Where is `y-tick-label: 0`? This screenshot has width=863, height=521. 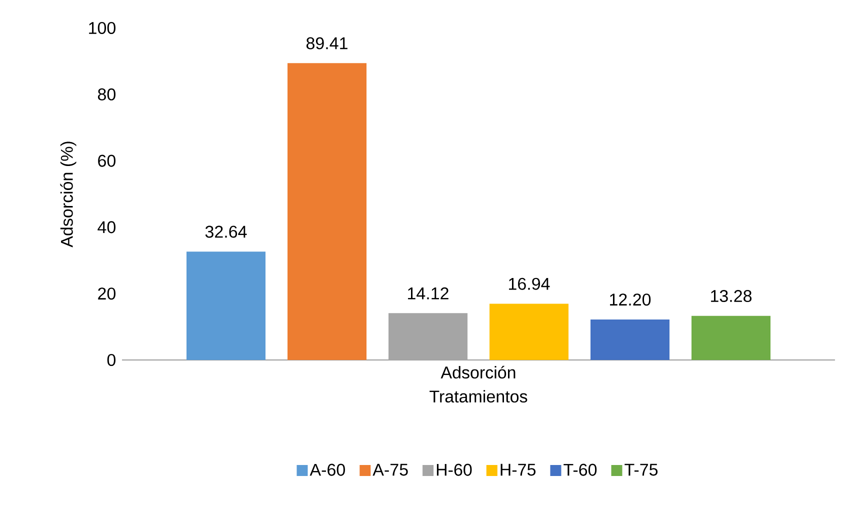
y-tick-label: 0 is located at coordinates (111, 360).